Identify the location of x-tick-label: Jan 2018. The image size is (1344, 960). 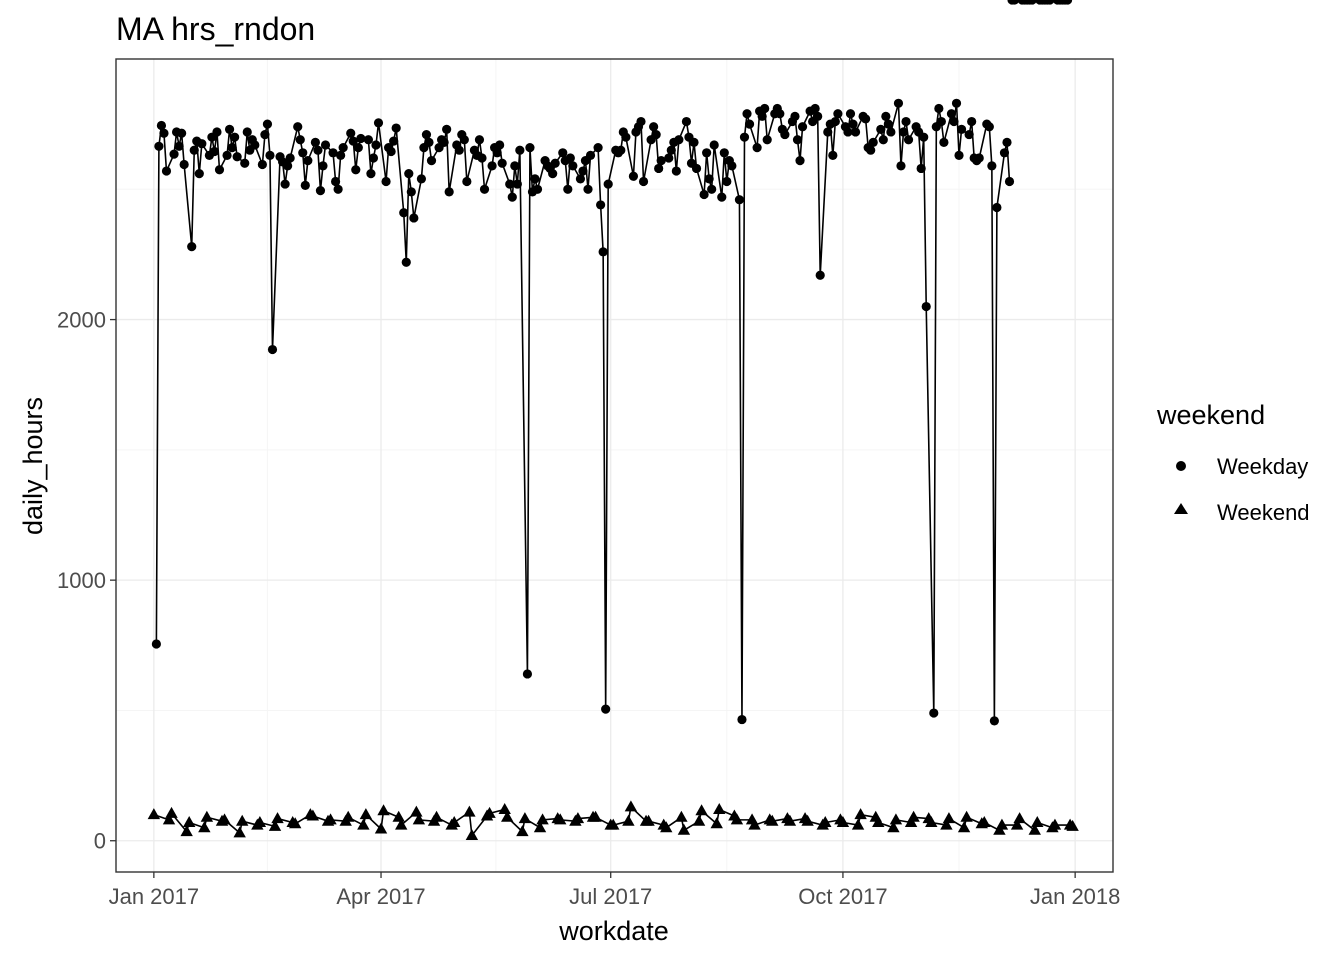
(1075, 896).